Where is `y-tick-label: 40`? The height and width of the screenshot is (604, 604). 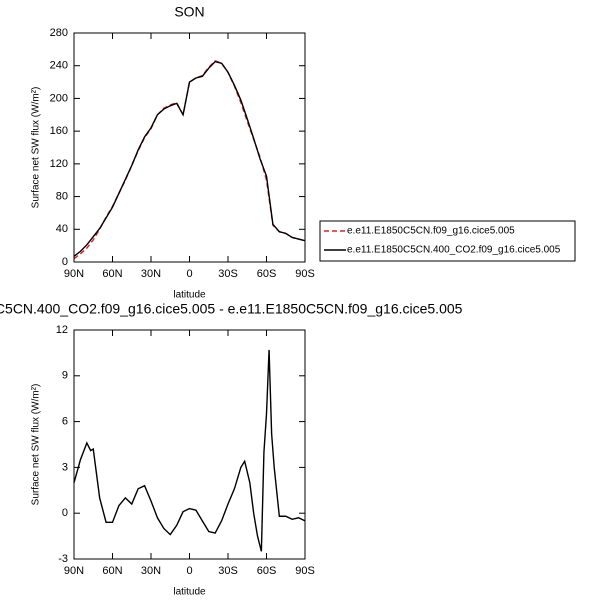 y-tick-label: 40 is located at coordinates (62, 229).